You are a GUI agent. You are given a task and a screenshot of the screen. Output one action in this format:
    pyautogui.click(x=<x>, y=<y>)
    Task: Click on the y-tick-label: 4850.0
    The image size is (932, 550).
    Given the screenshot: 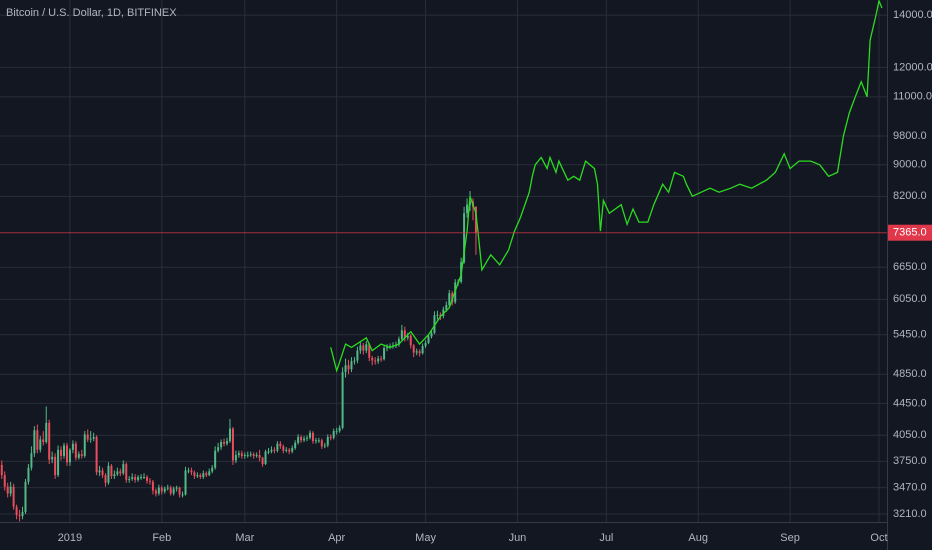 What is the action you would take?
    pyautogui.click(x=910, y=374)
    